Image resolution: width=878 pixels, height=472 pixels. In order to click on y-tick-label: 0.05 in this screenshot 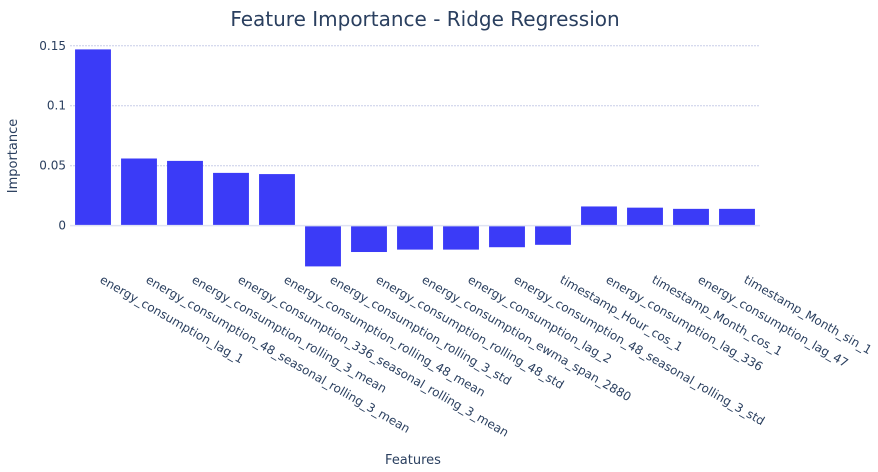, I will do `click(52, 166)`.